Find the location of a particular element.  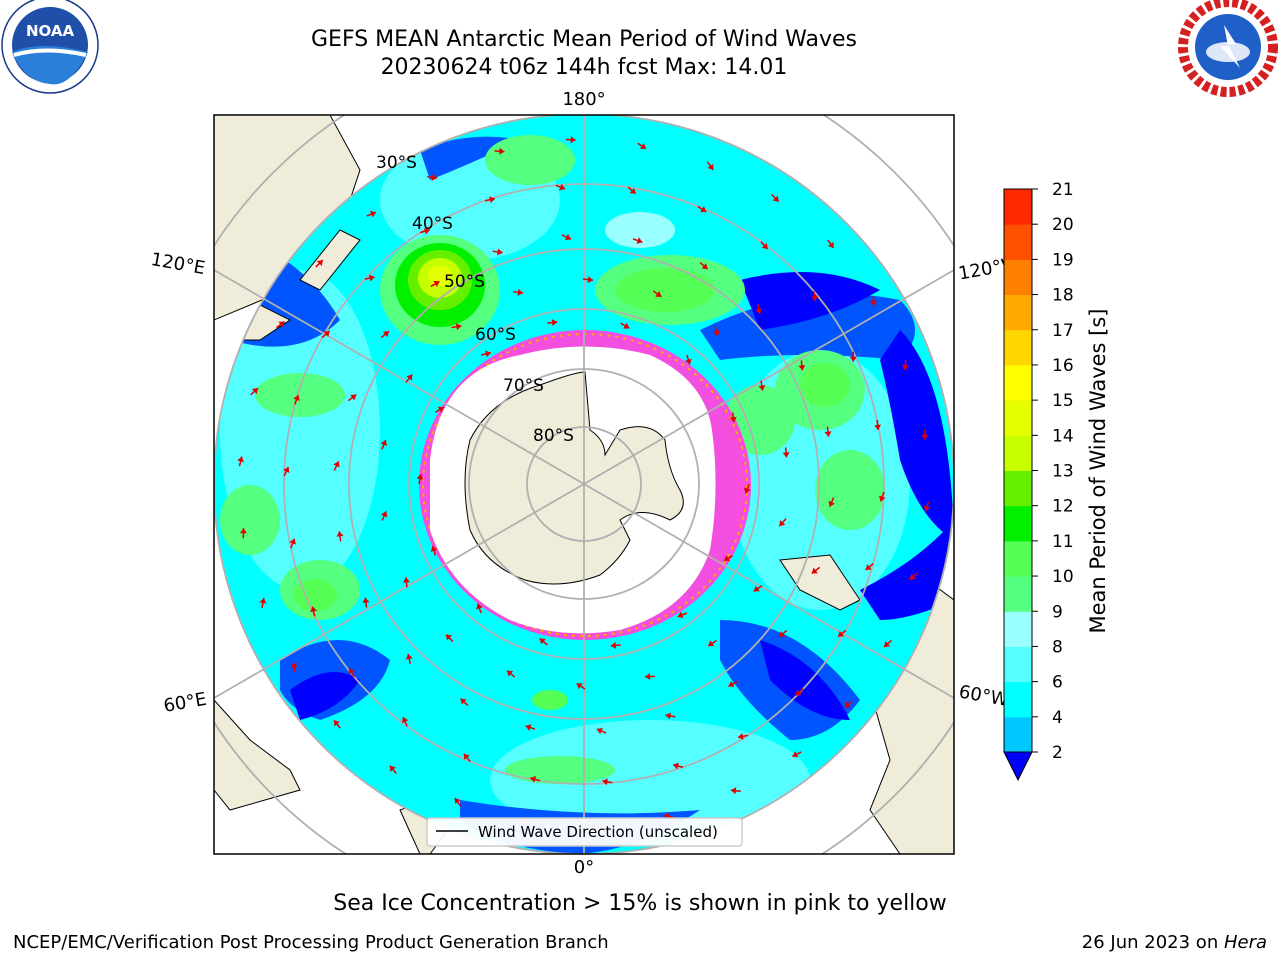

lat-label-70s: 70°S is located at coordinates (523, 386).